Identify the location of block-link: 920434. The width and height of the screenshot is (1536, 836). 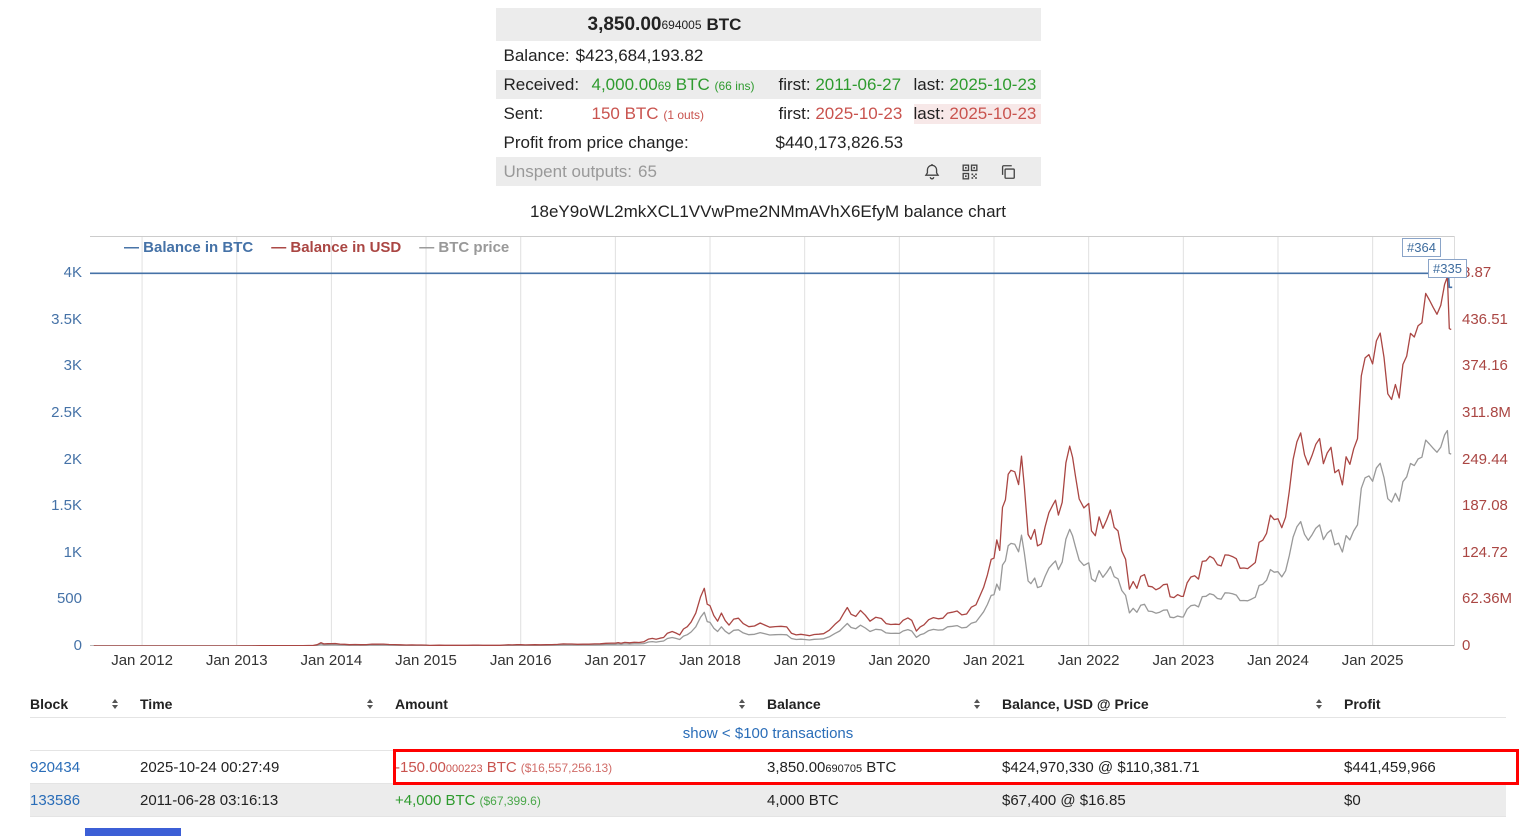
(55, 767).